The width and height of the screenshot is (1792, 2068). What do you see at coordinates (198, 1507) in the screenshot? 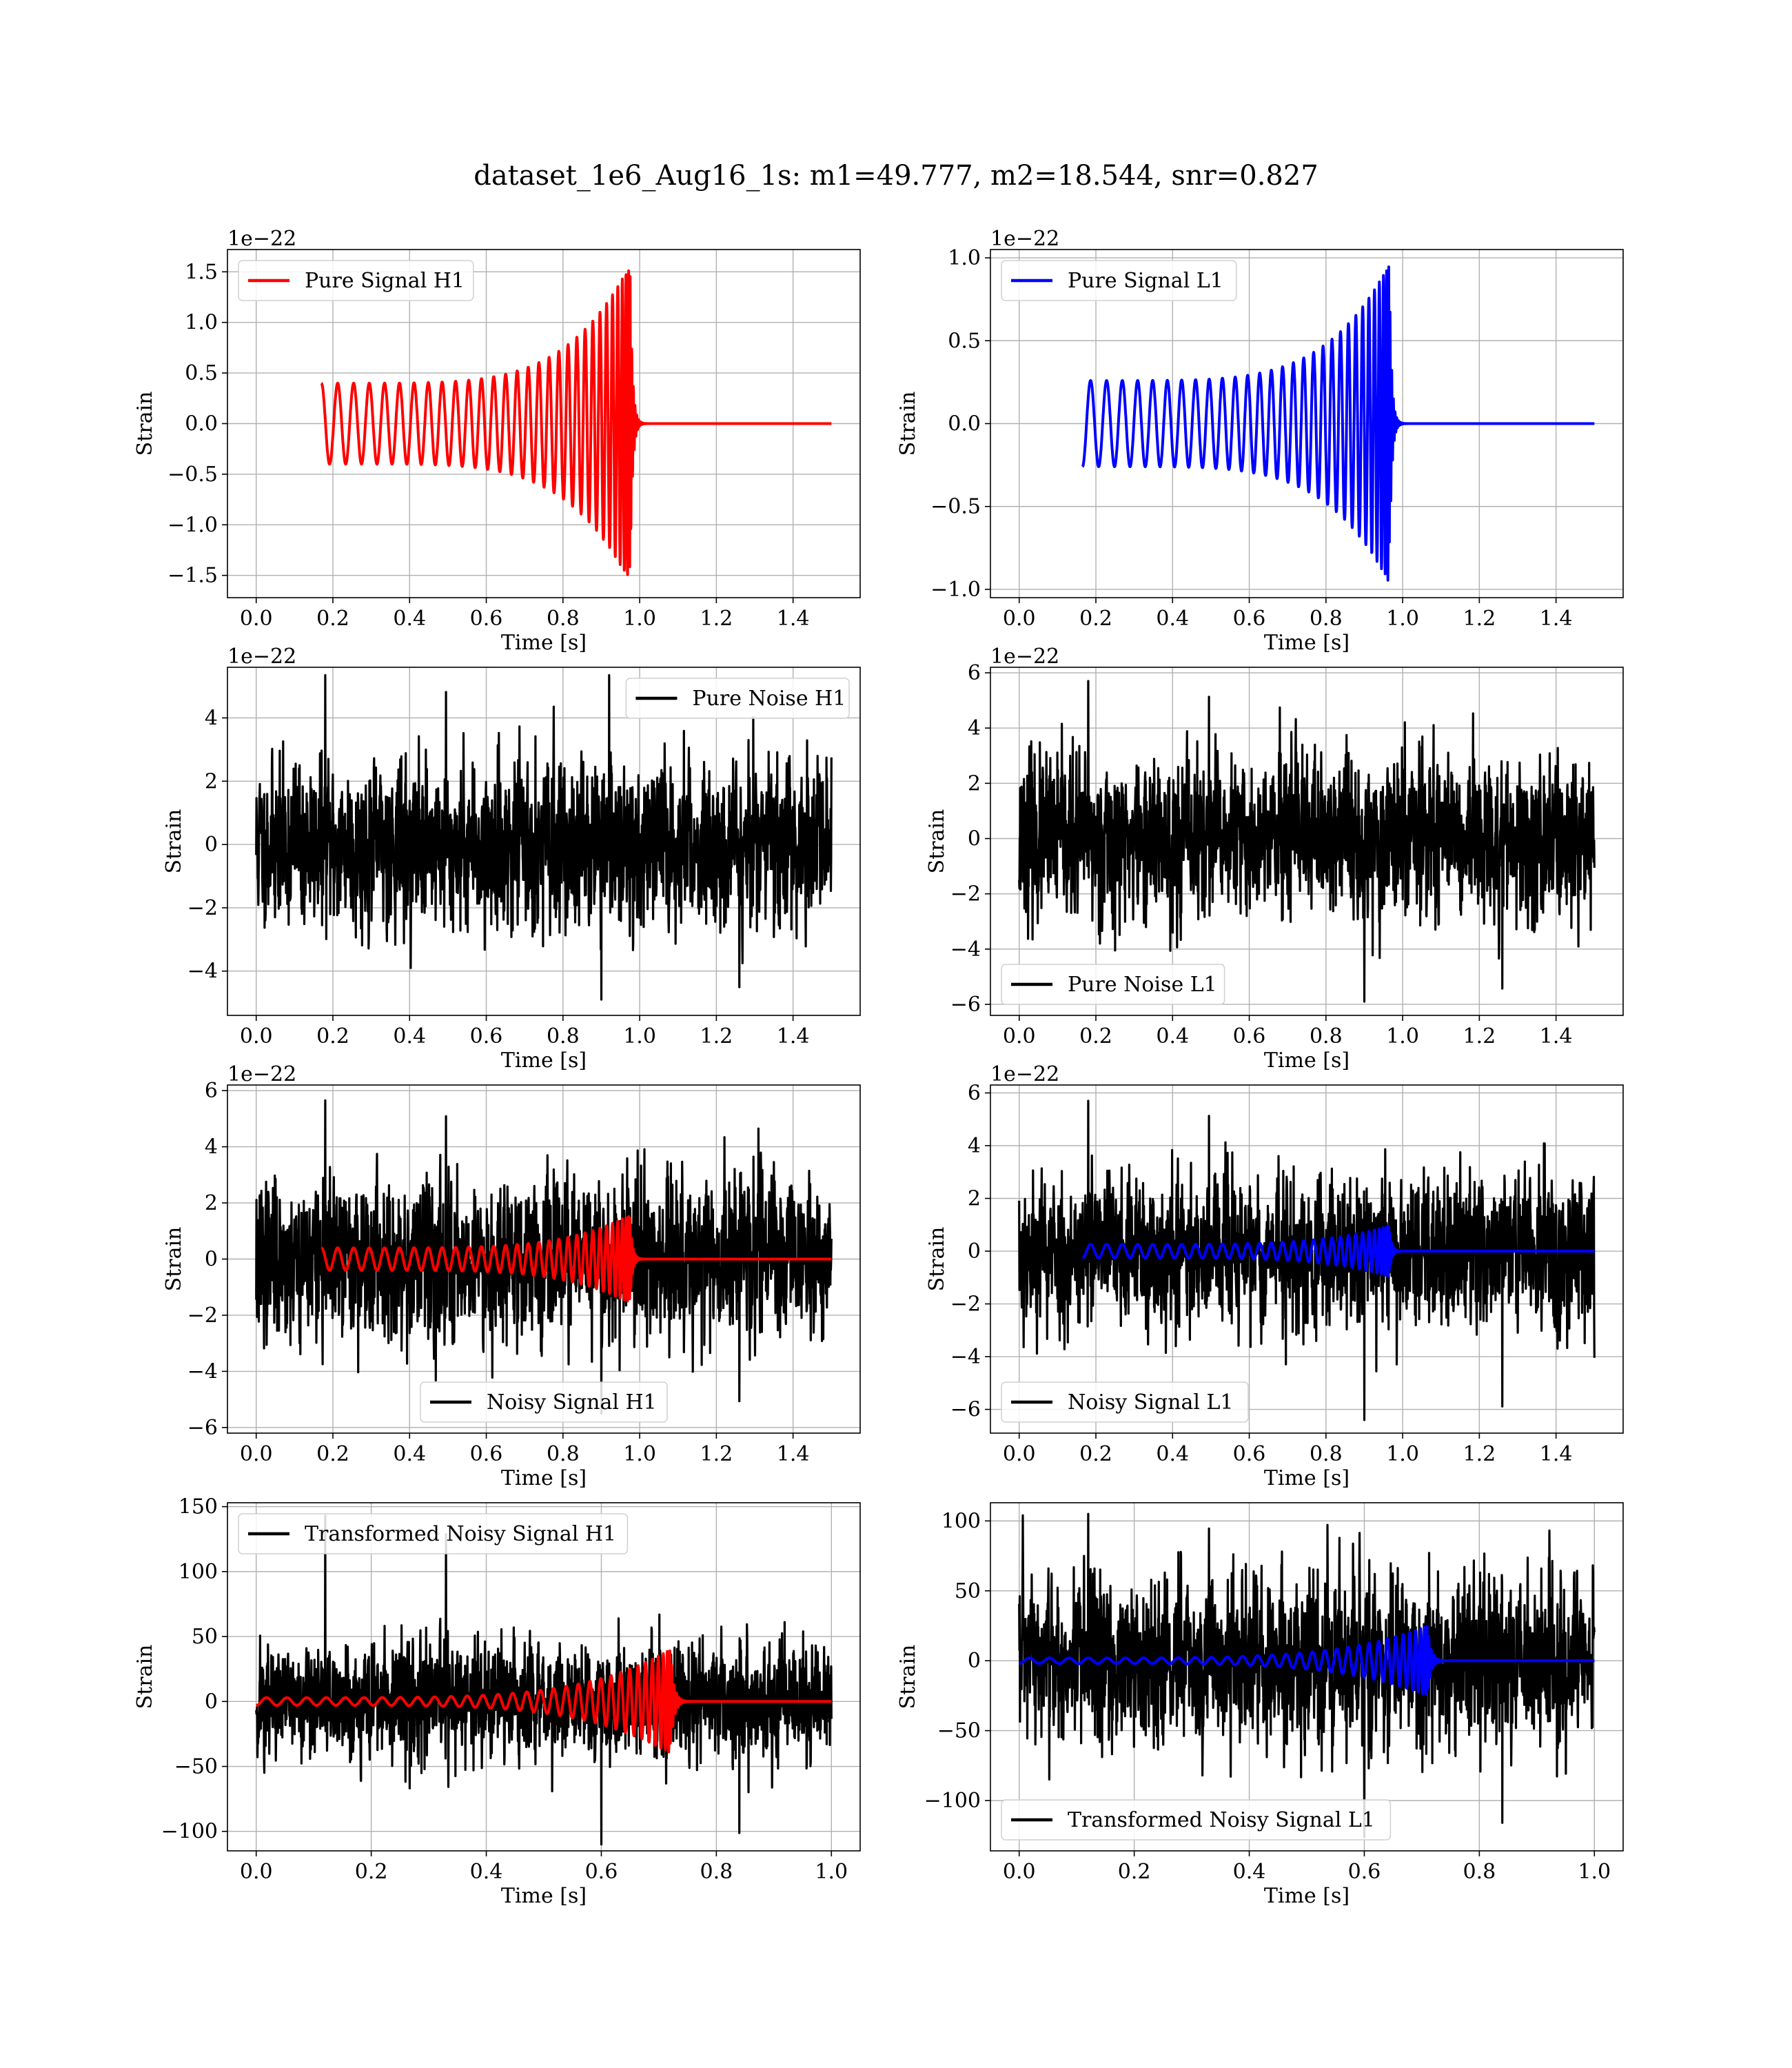
I see `y-tick-label: 150` at bounding box center [198, 1507].